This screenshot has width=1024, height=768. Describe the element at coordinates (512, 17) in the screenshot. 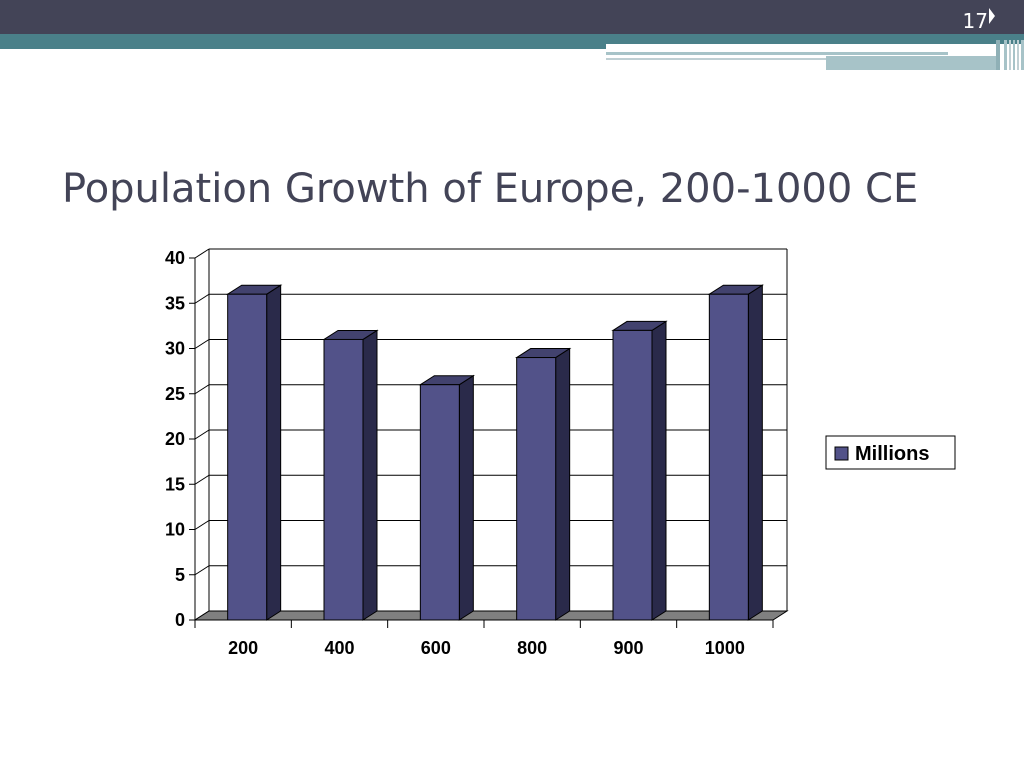

I see `header-band-dark` at that location.